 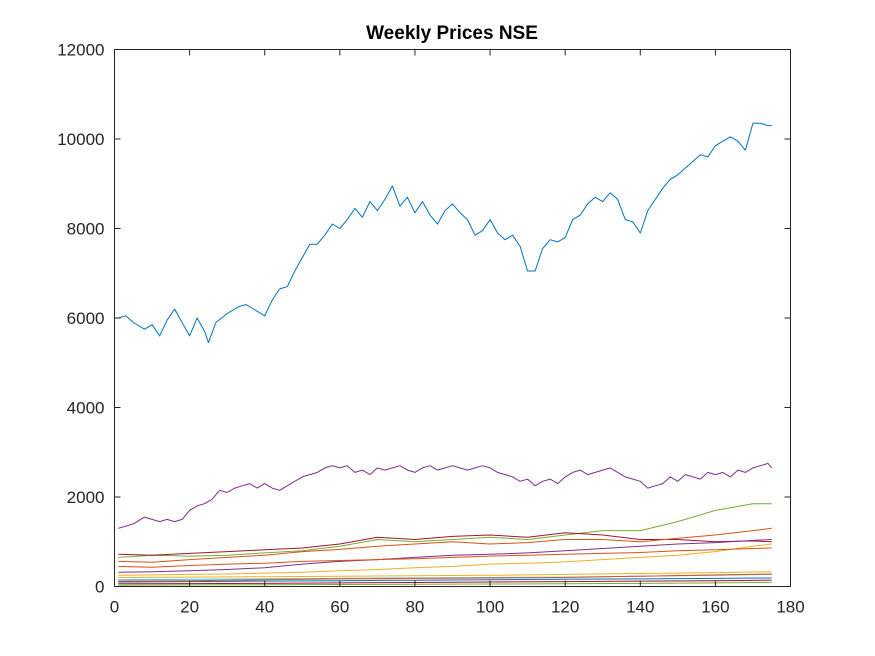 I want to click on x-tick-label: 0, so click(x=114, y=607).